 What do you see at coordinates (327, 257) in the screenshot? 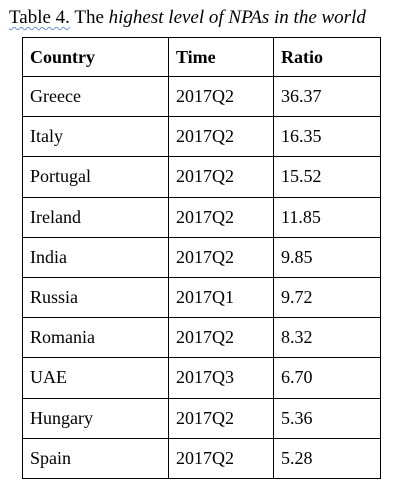
I see `table-cell: 9.85` at bounding box center [327, 257].